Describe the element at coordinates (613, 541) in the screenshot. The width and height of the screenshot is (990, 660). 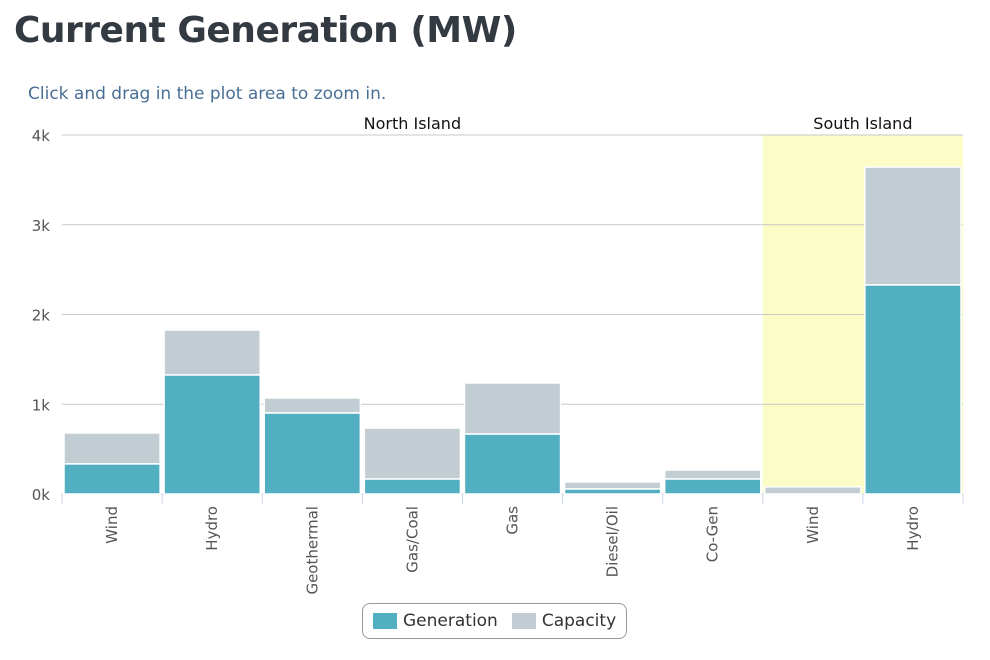
I see `x-tick-label: Diesel/Oil` at that location.